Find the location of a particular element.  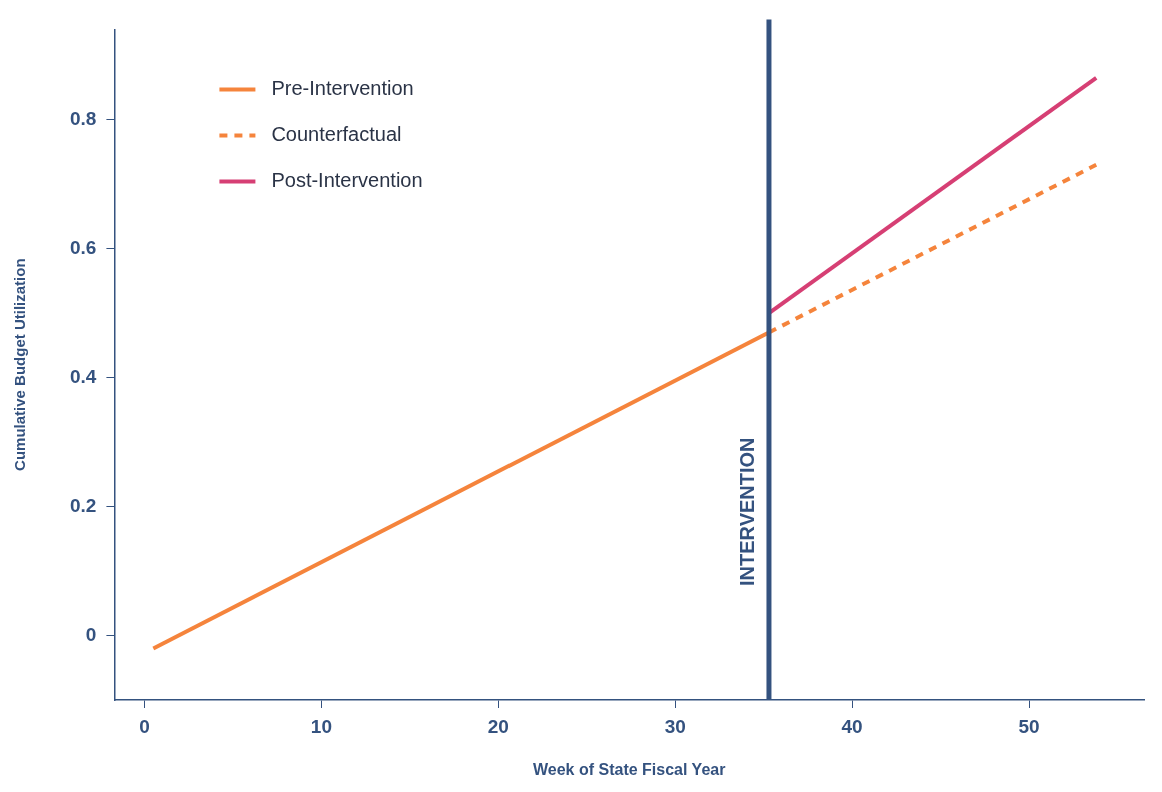

x-axis-title: Week of State Fiscal Year is located at coordinates (629, 769).